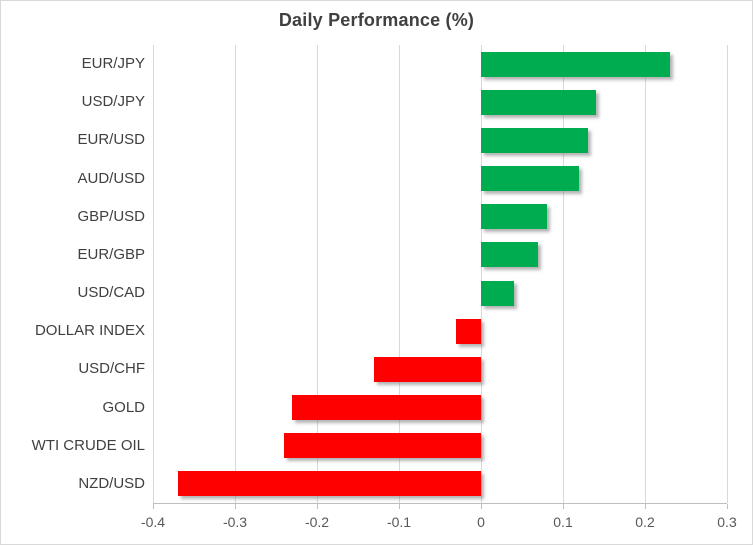  Describe the element at coordinates (468, 331) in the screenshot. I see `bar-dollar-index` at that location.